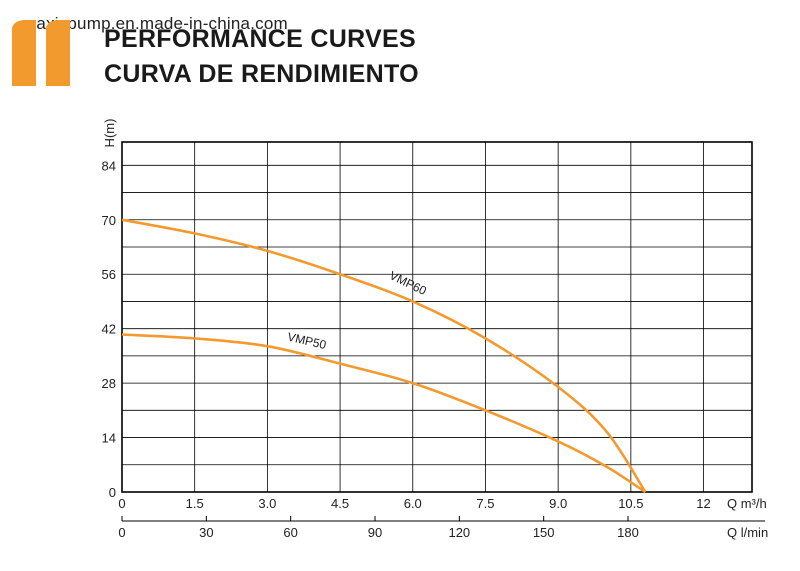 This screenshot has height=571, width=800. I want to click on x2-tick-label: 90, so click(375, 532).